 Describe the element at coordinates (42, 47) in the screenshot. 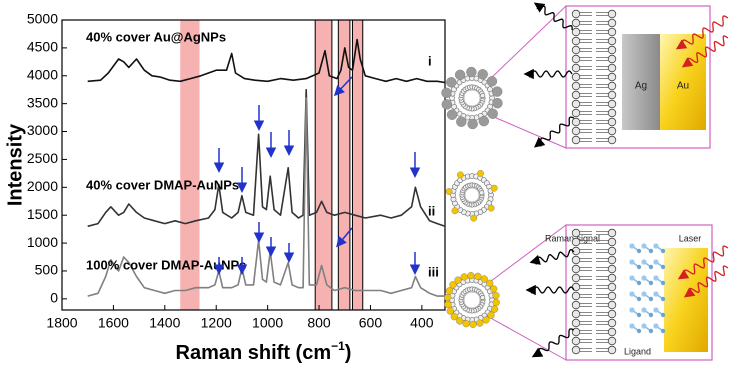

I see `y-tick-label: 4500` at that location.